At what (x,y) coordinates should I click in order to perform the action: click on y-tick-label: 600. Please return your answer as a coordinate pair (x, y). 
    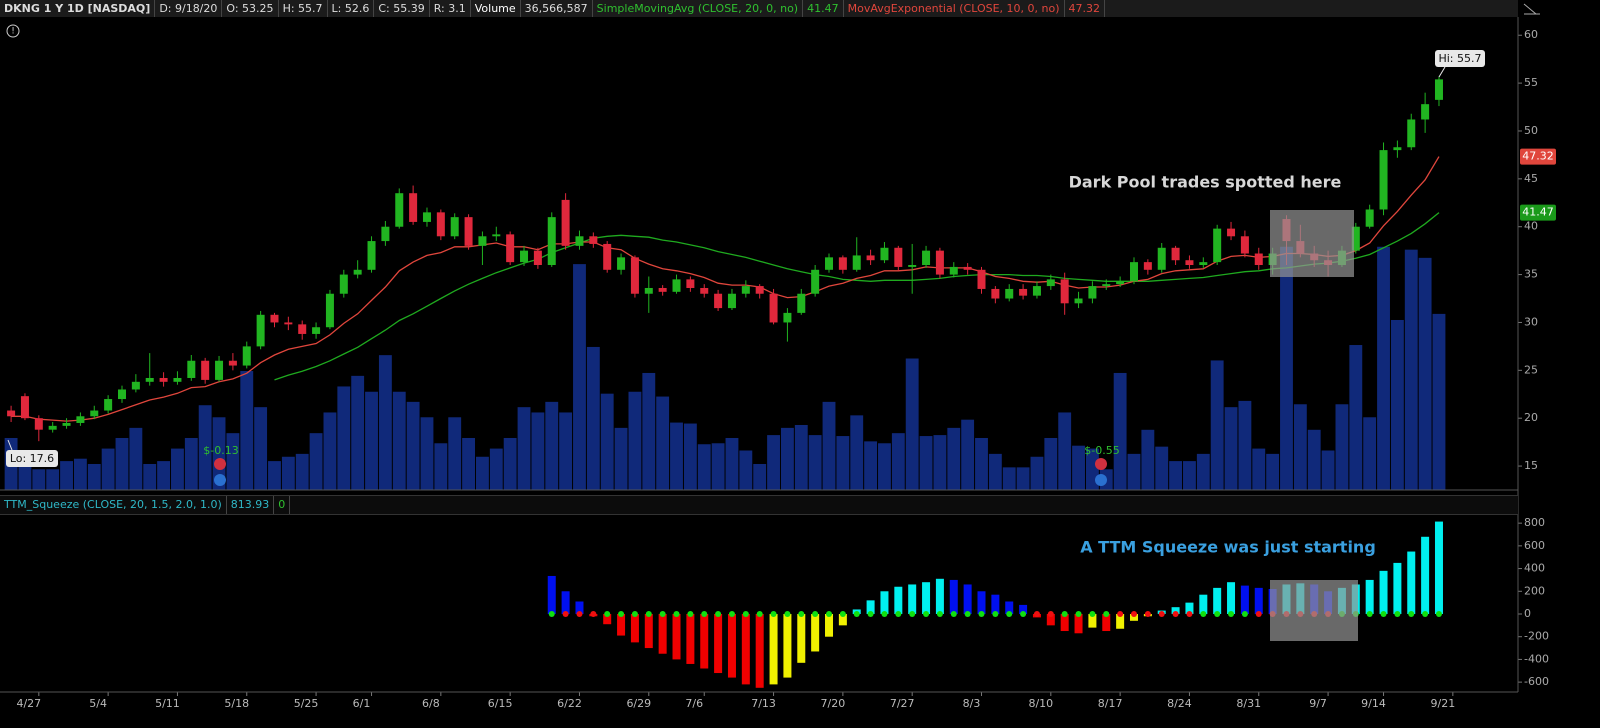
    Looking at the image, I should click on (1534, 545).